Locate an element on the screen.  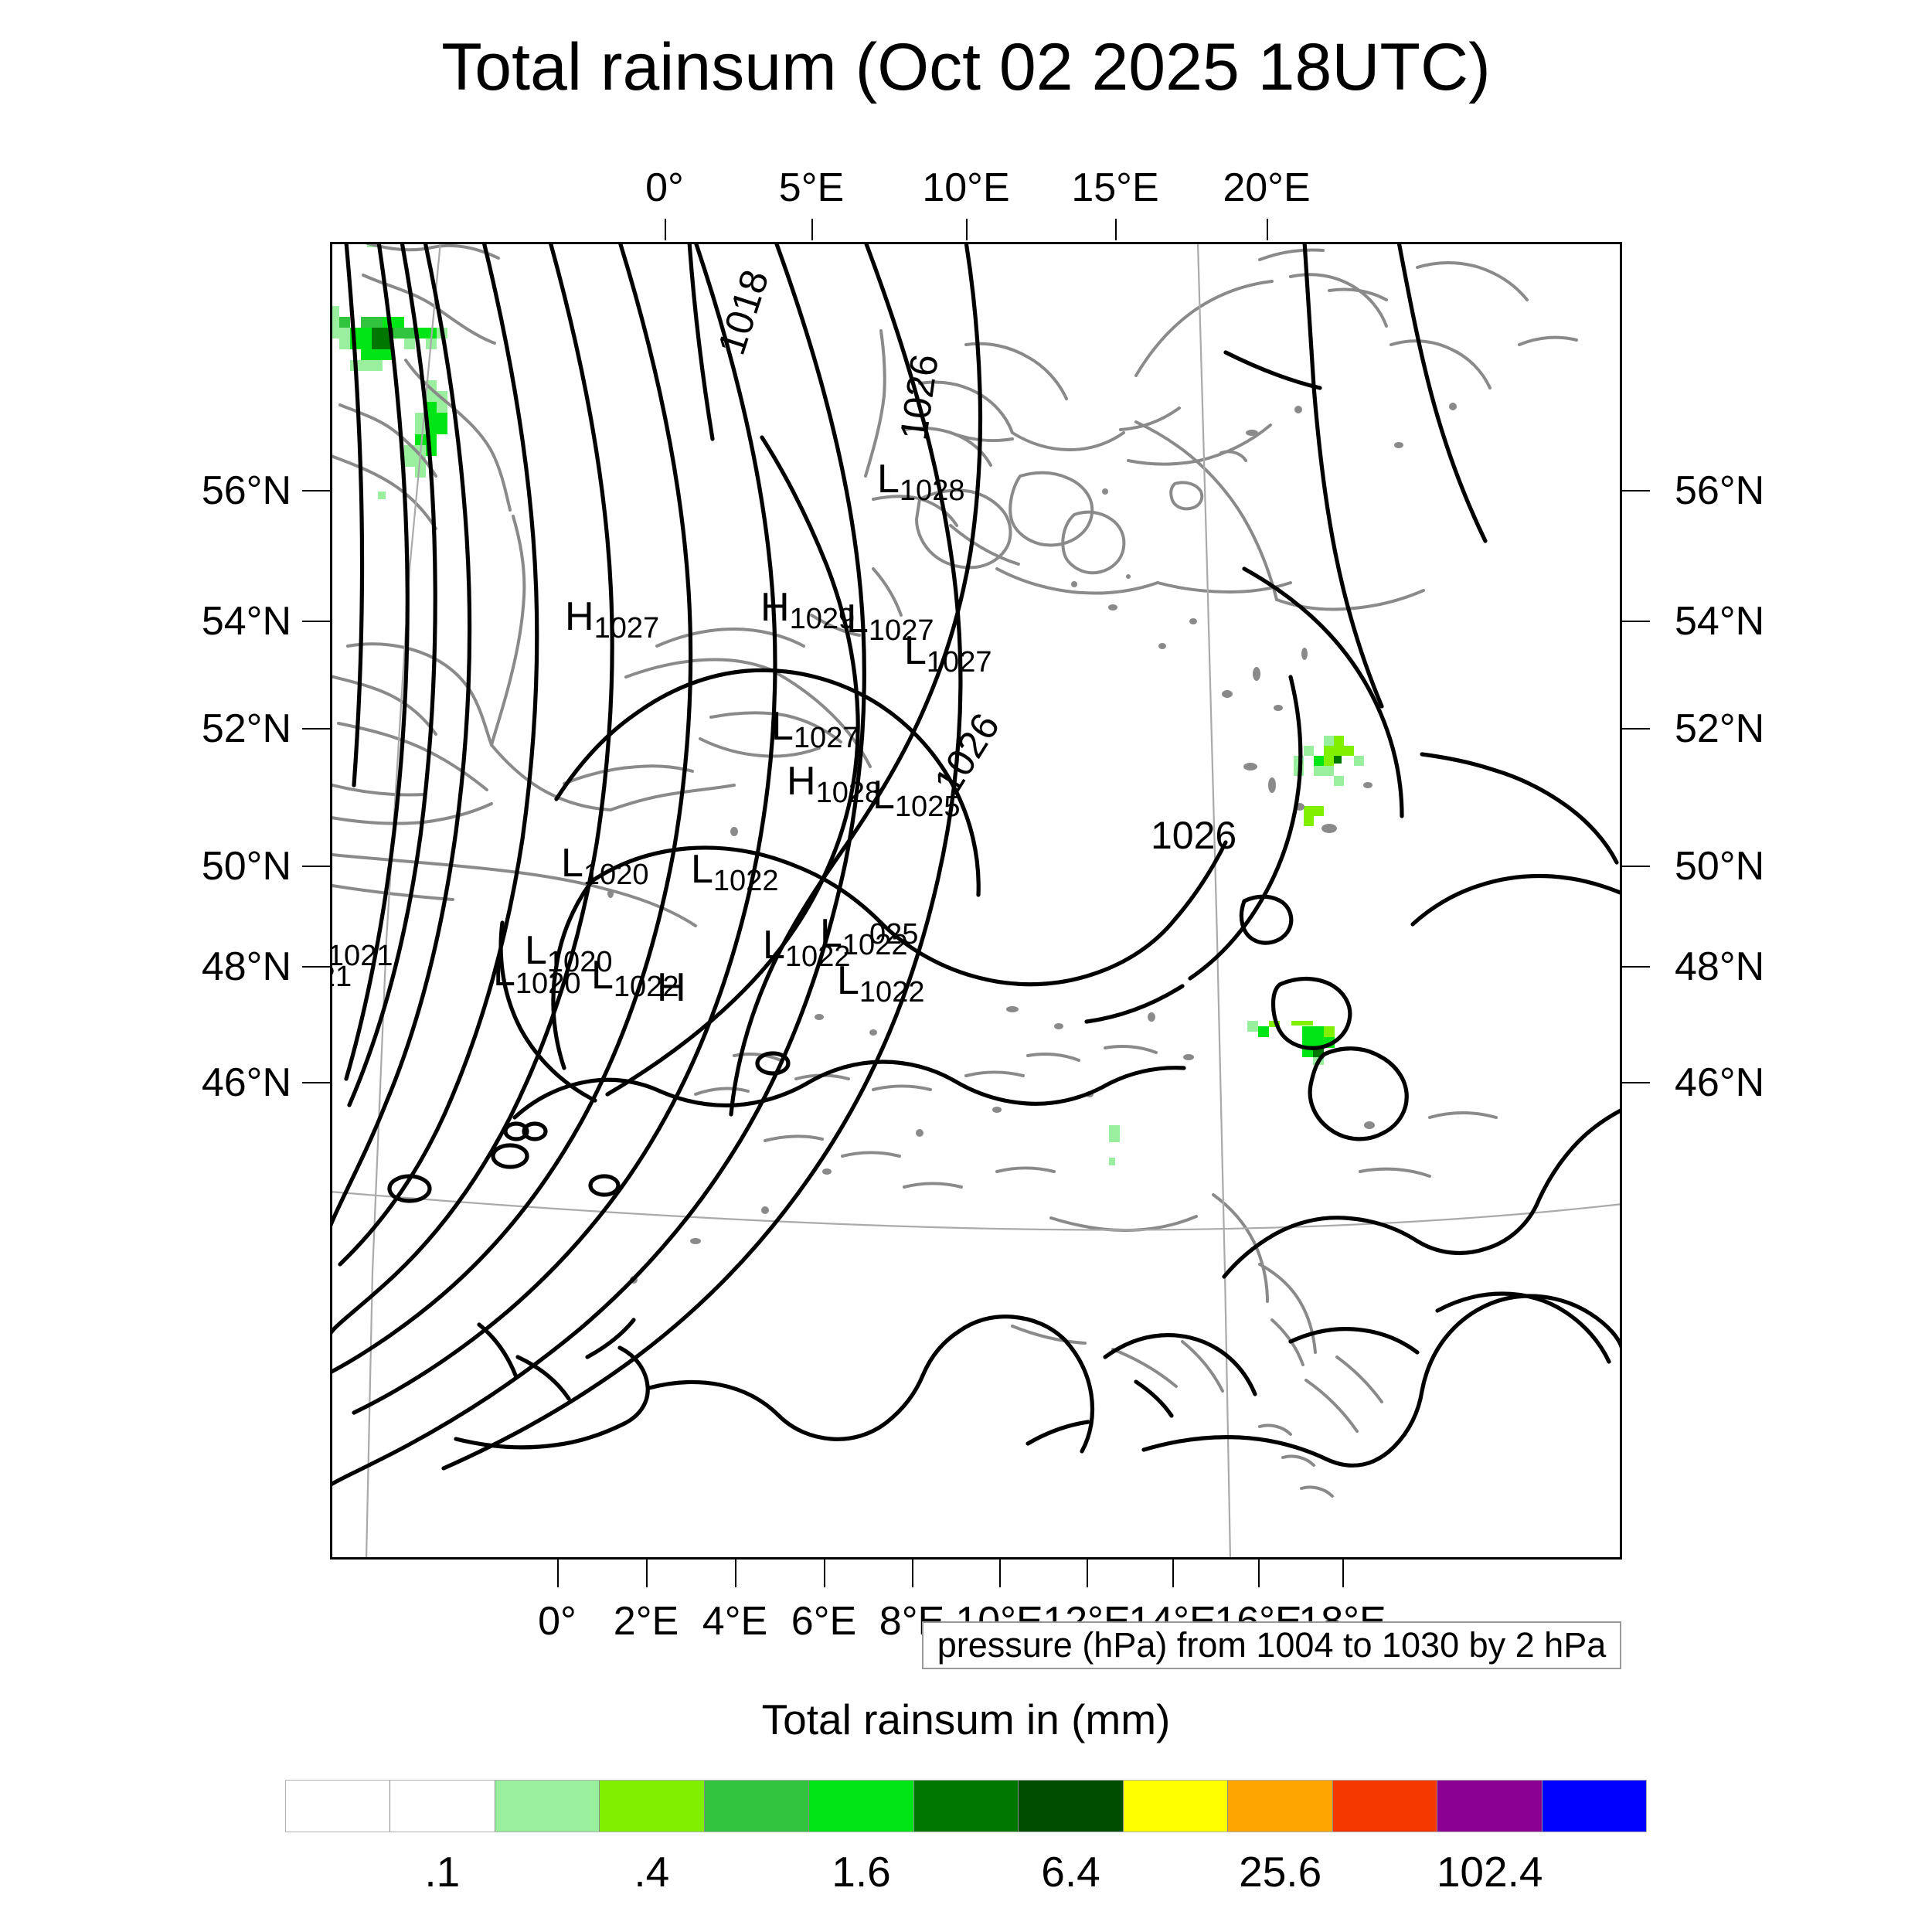
pressure-extra-label: 025 is located at coordinates (893, 935).